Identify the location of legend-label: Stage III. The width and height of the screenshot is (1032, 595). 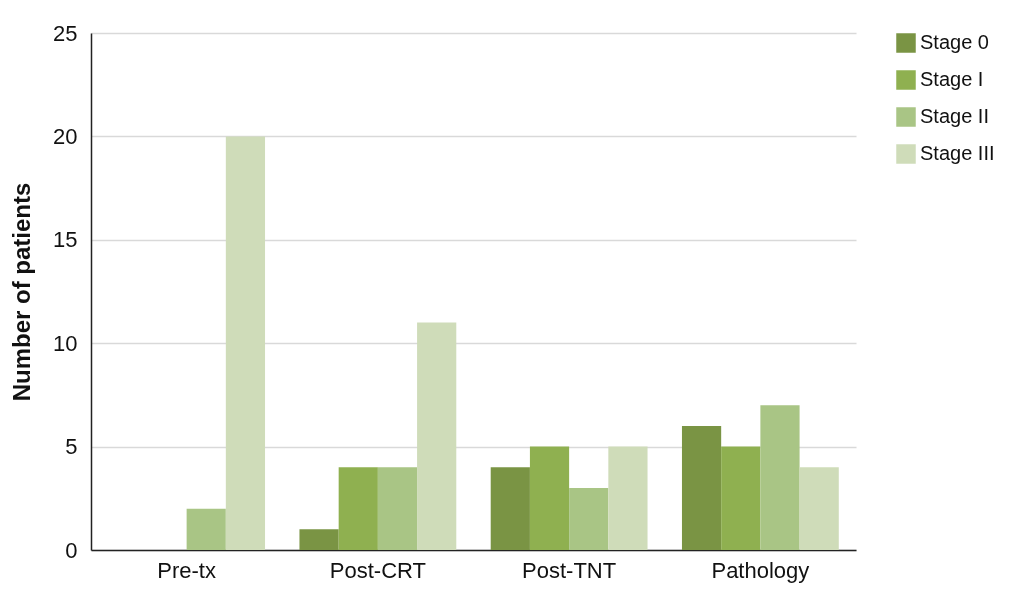
(957, 153).